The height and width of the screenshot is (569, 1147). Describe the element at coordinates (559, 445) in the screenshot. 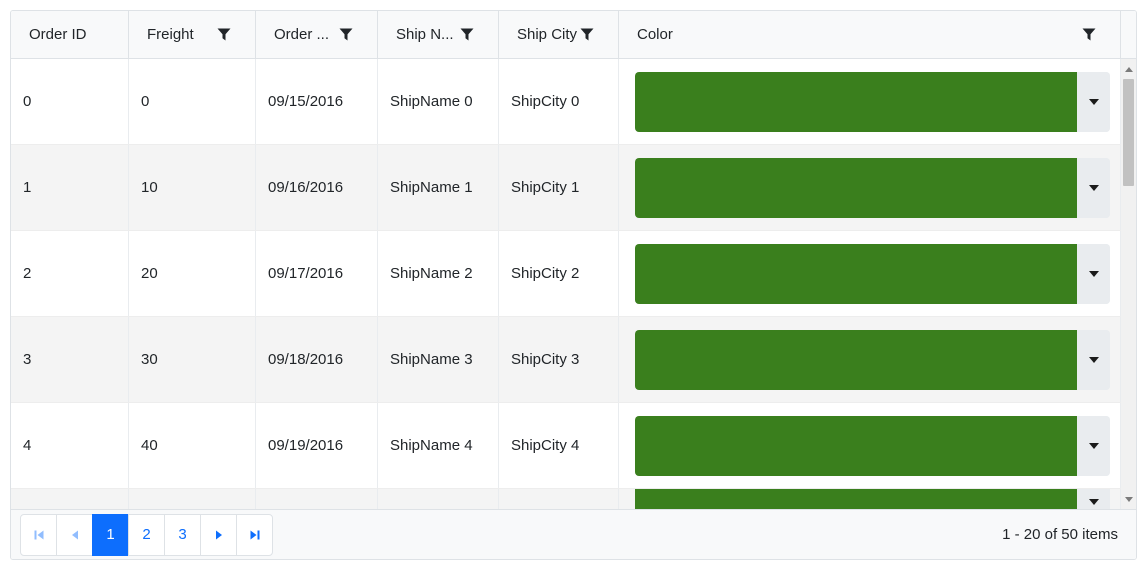

I see `cell-ship-city: ShipCity 4` at that location.